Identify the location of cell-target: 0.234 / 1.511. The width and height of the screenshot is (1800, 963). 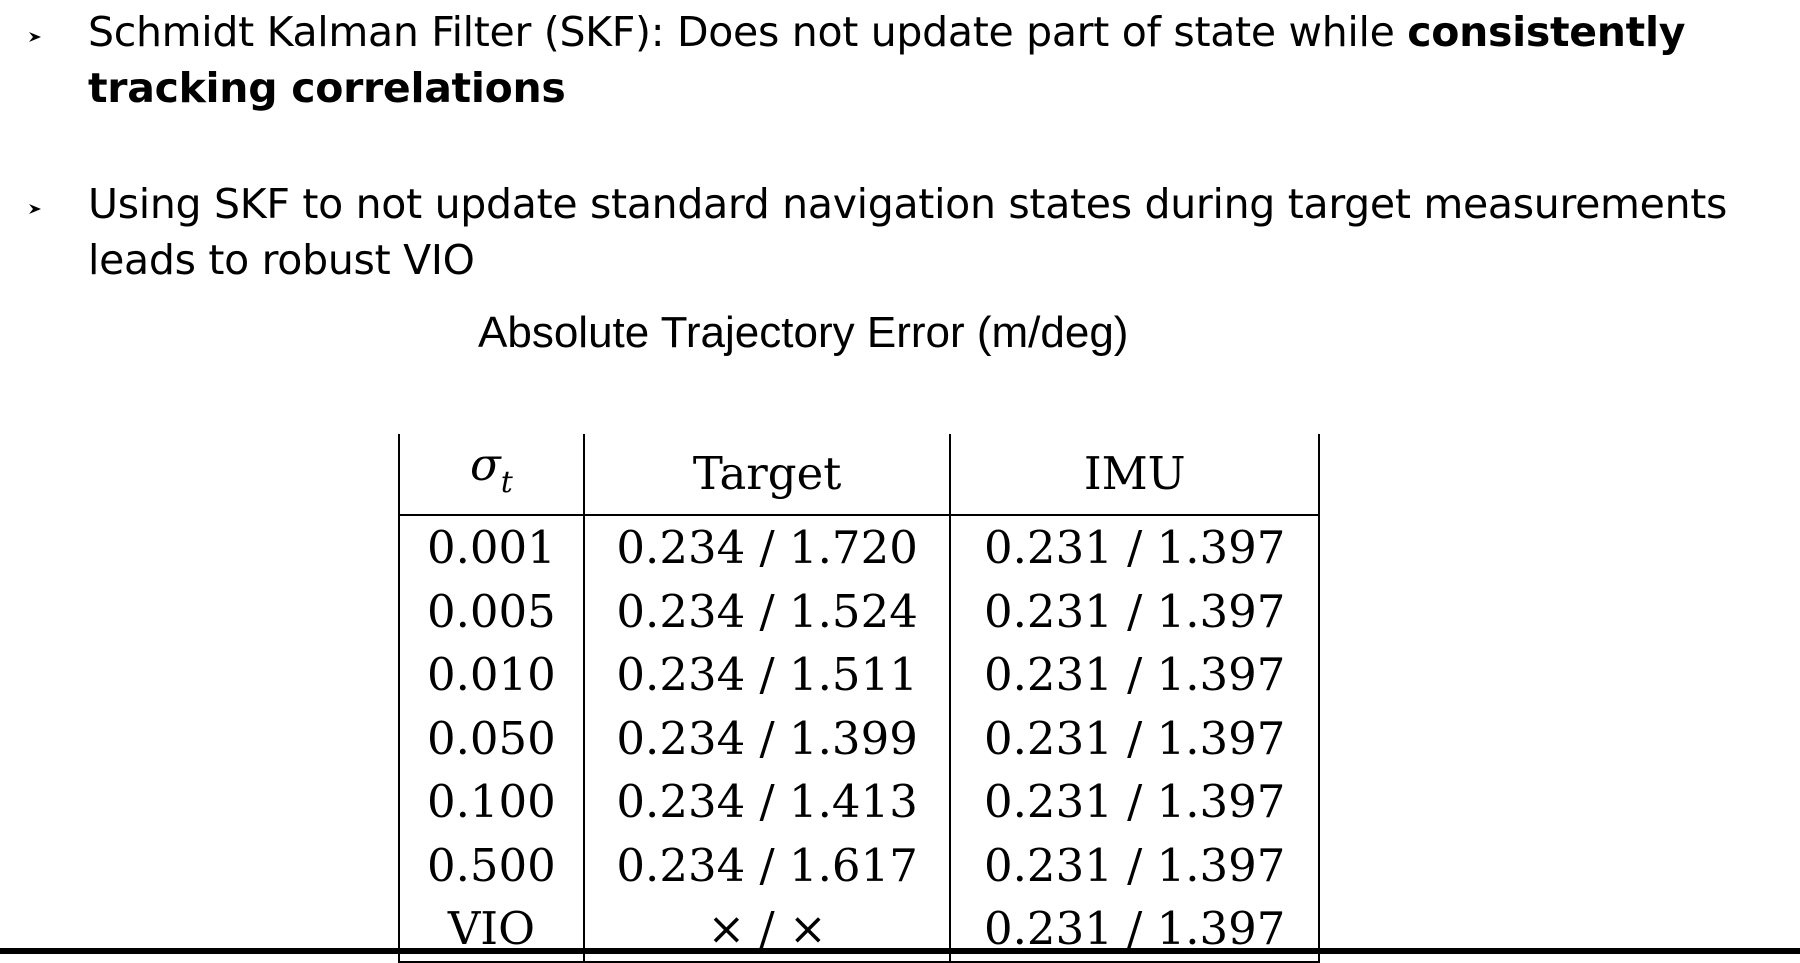
(767, 675).